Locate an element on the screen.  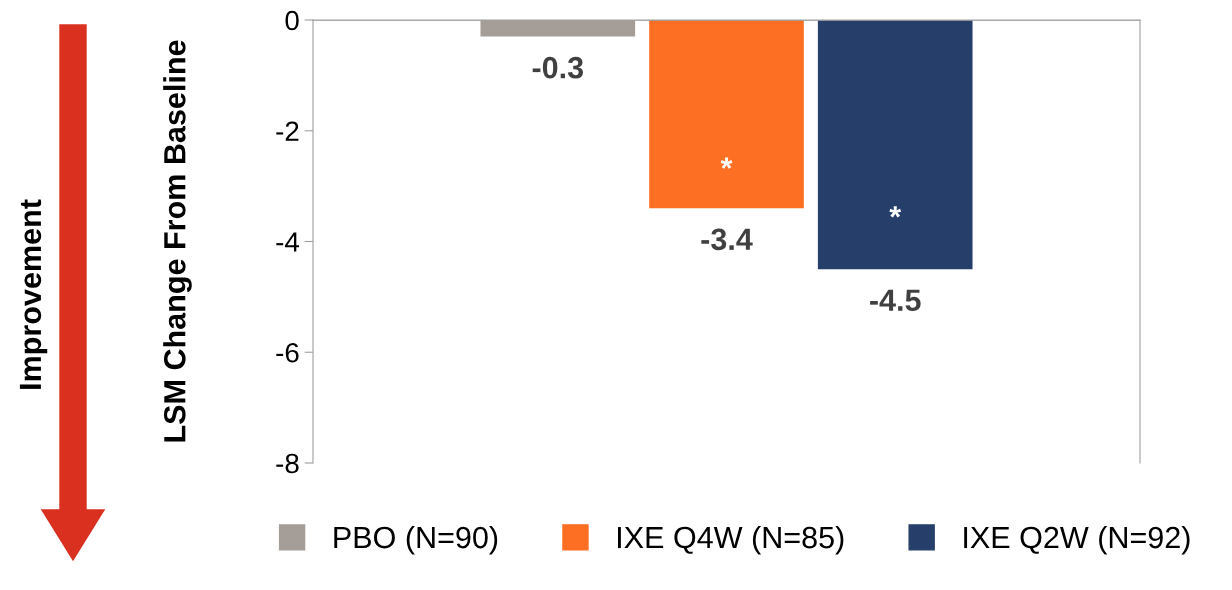
y-tick-label: -6 is located at coordinates (287, 352).